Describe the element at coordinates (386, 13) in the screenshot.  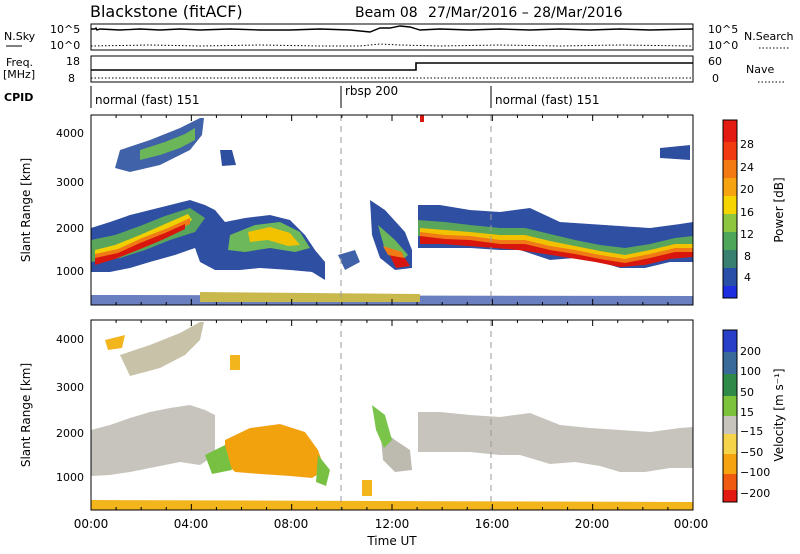
I see `beam-label: Beam 08` at that location.